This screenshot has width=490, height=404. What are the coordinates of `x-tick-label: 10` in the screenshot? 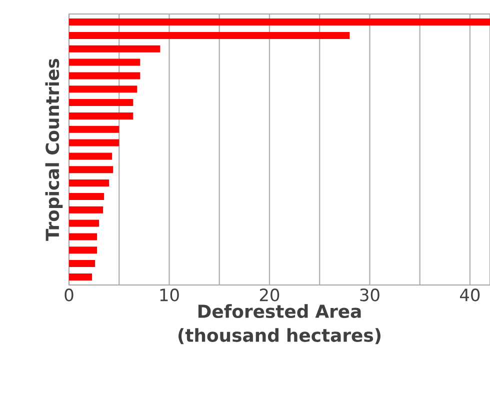 It's located at (169, 295).